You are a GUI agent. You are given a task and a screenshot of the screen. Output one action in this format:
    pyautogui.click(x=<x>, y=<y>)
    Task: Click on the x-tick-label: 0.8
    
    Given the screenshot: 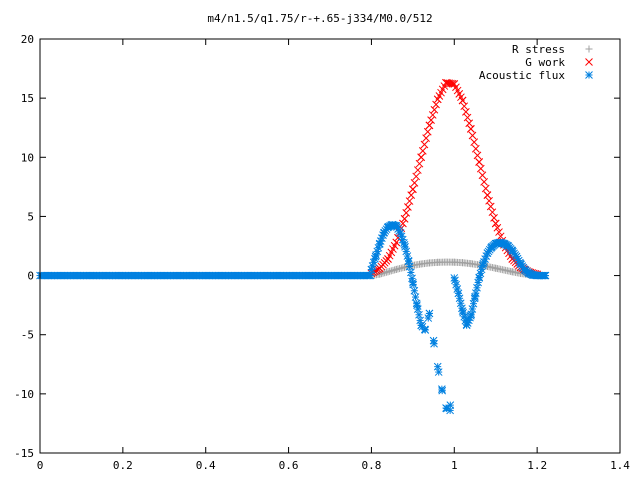 What is the action you would take?
    pyautogui.click(x=371, y=465)
    